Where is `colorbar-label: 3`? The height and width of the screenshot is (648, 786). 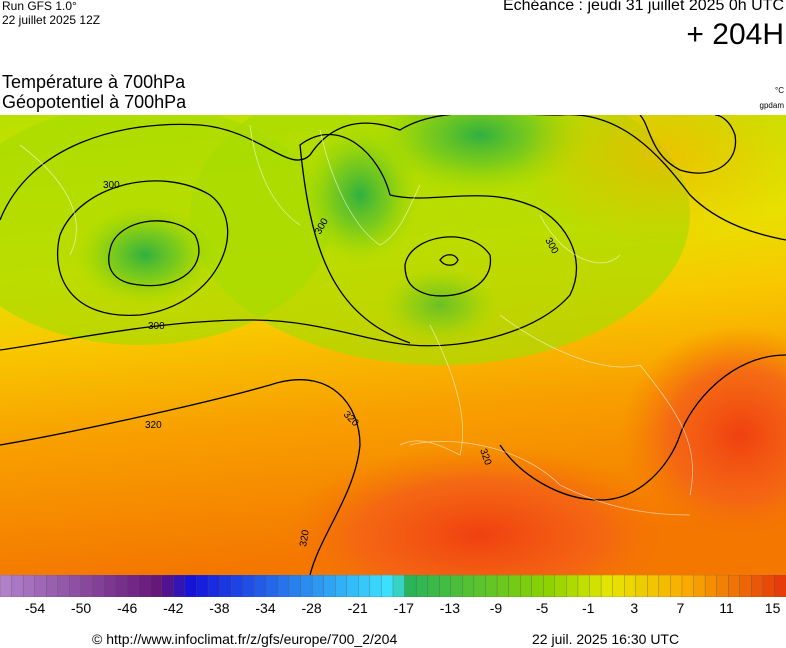 colorbar-label: 3 is located at coordinates (634, 608).